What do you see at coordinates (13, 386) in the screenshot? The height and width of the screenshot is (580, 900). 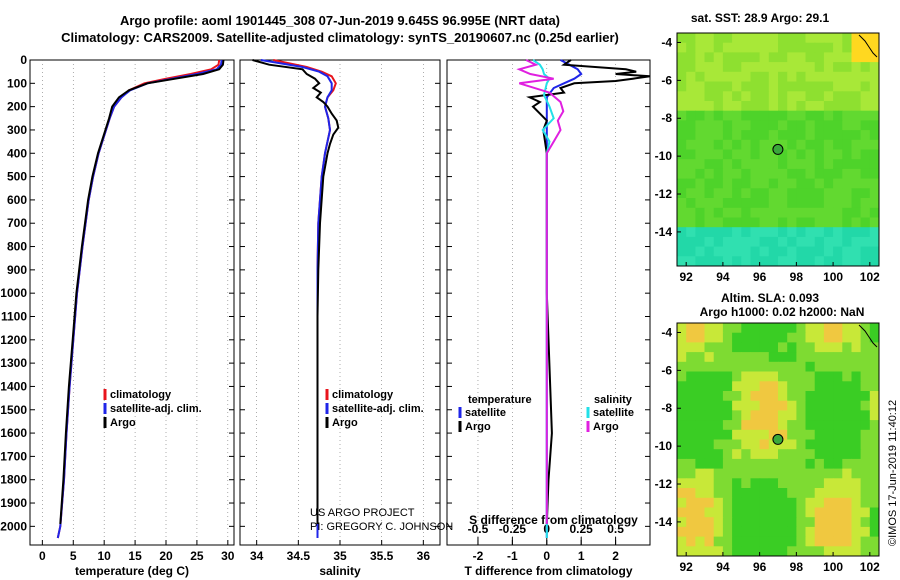 I see `depth-tick-label: 1400` at bounding box center [13, 386].